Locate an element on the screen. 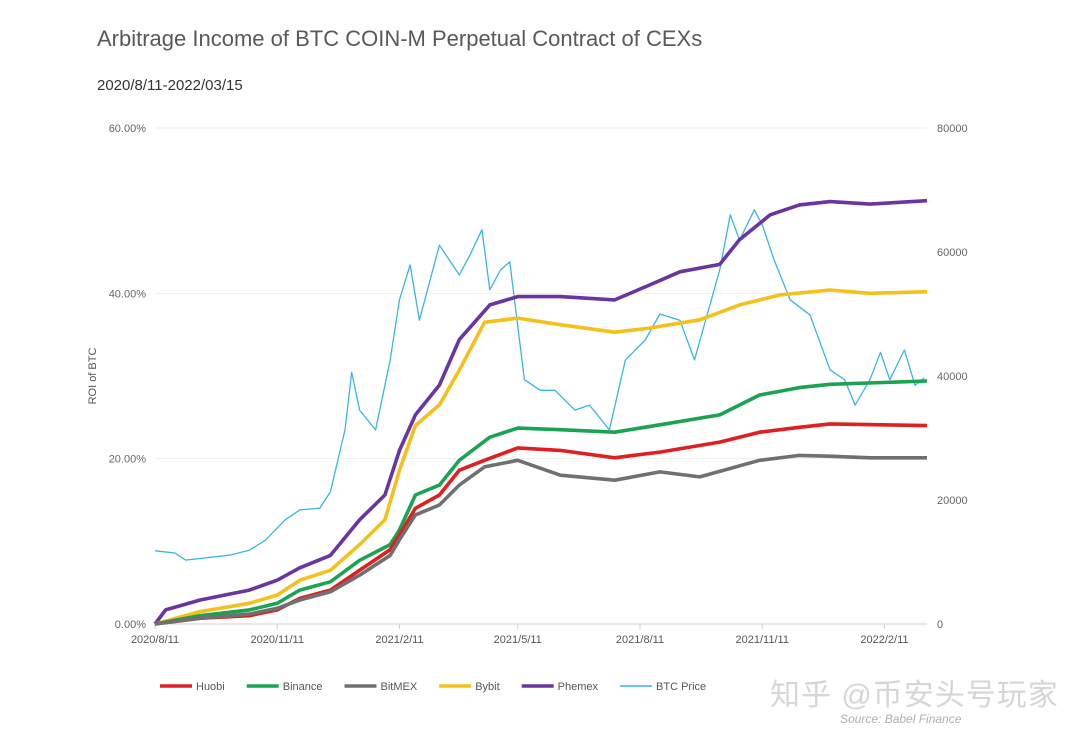  y2-tick-label: 0 is located at coordinates (940, 625).